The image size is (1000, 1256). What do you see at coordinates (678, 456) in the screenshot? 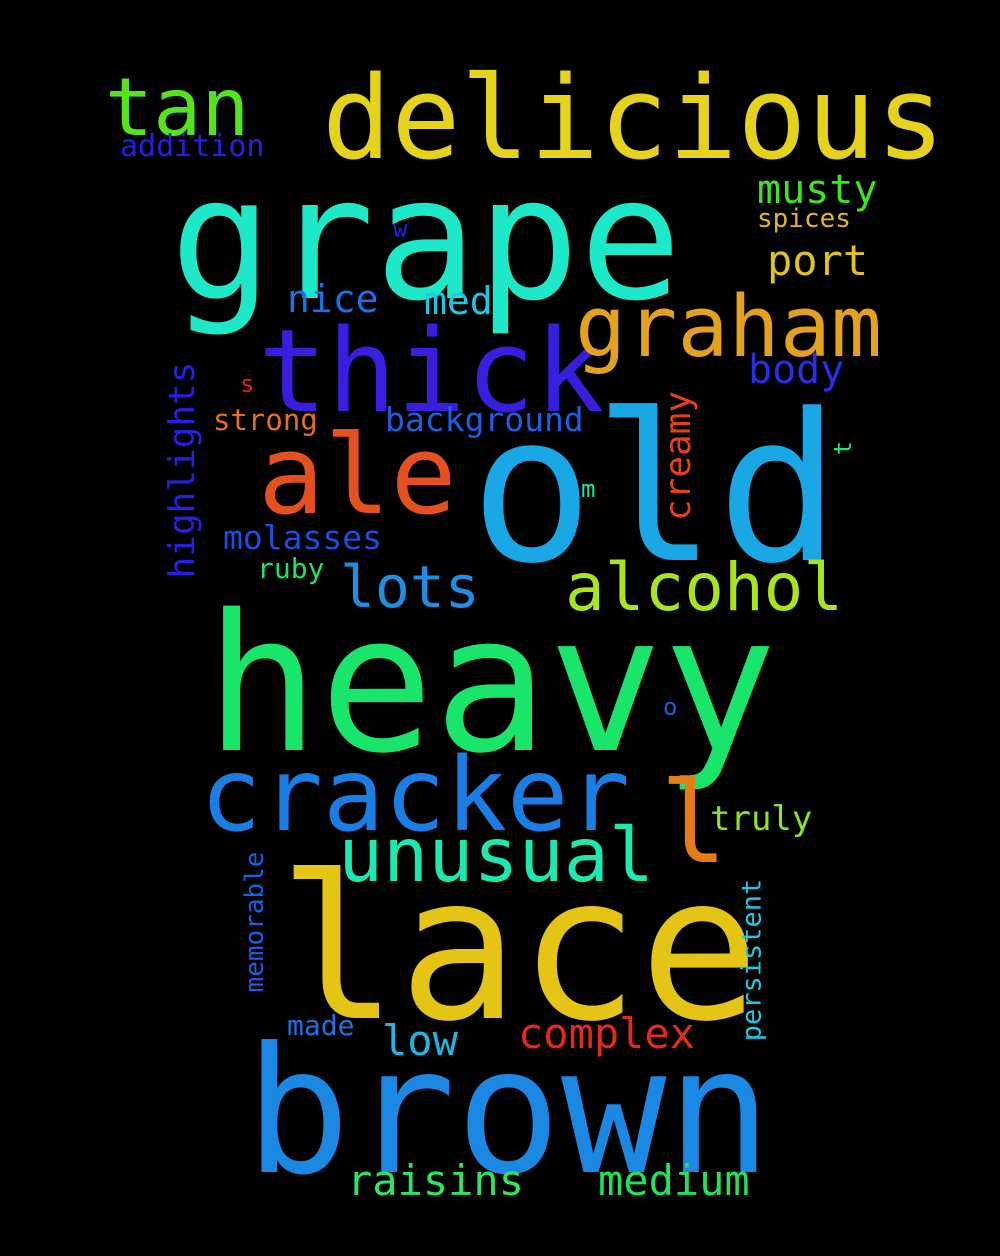
I see `word-creamy: creamy` at bounding box center [678, 456].